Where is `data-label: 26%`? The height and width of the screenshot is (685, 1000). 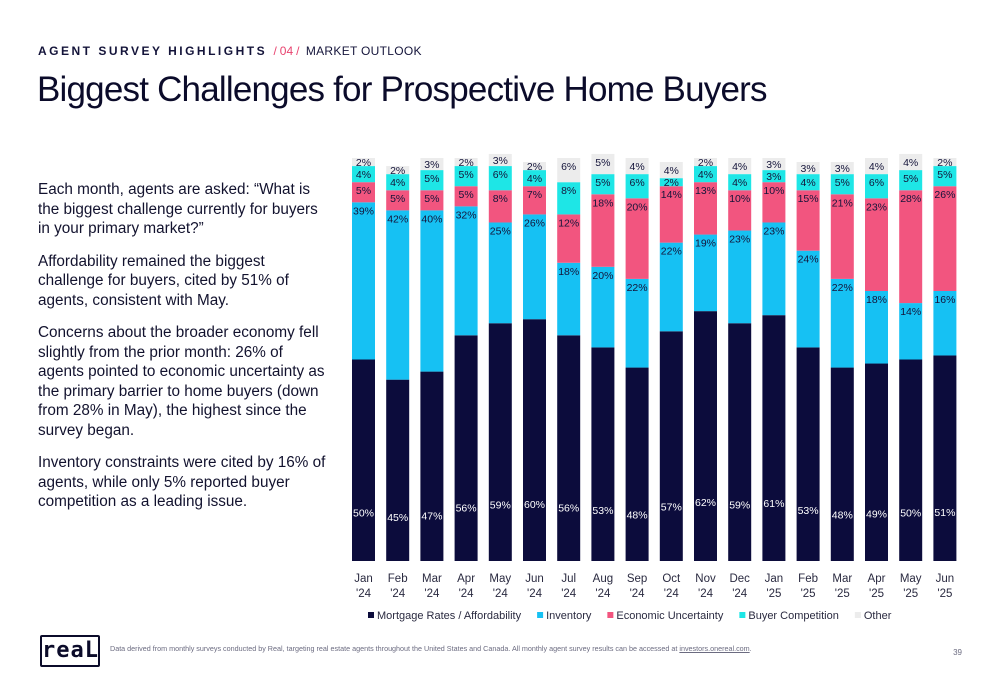
data-label: 26% is located at coordinates (944, 195).